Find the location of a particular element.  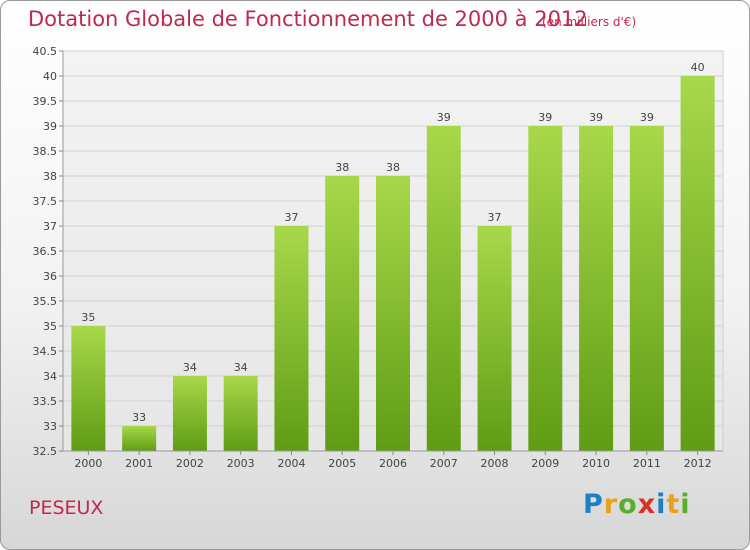

x-tick-label-2006: 2006 is located at coordinates (393, 463).